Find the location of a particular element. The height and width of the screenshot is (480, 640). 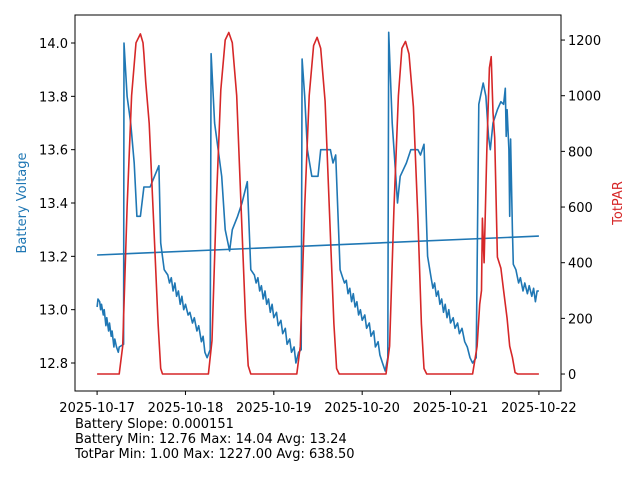

right-y-tick-label: 1200 is located at coordinates (584, 41).